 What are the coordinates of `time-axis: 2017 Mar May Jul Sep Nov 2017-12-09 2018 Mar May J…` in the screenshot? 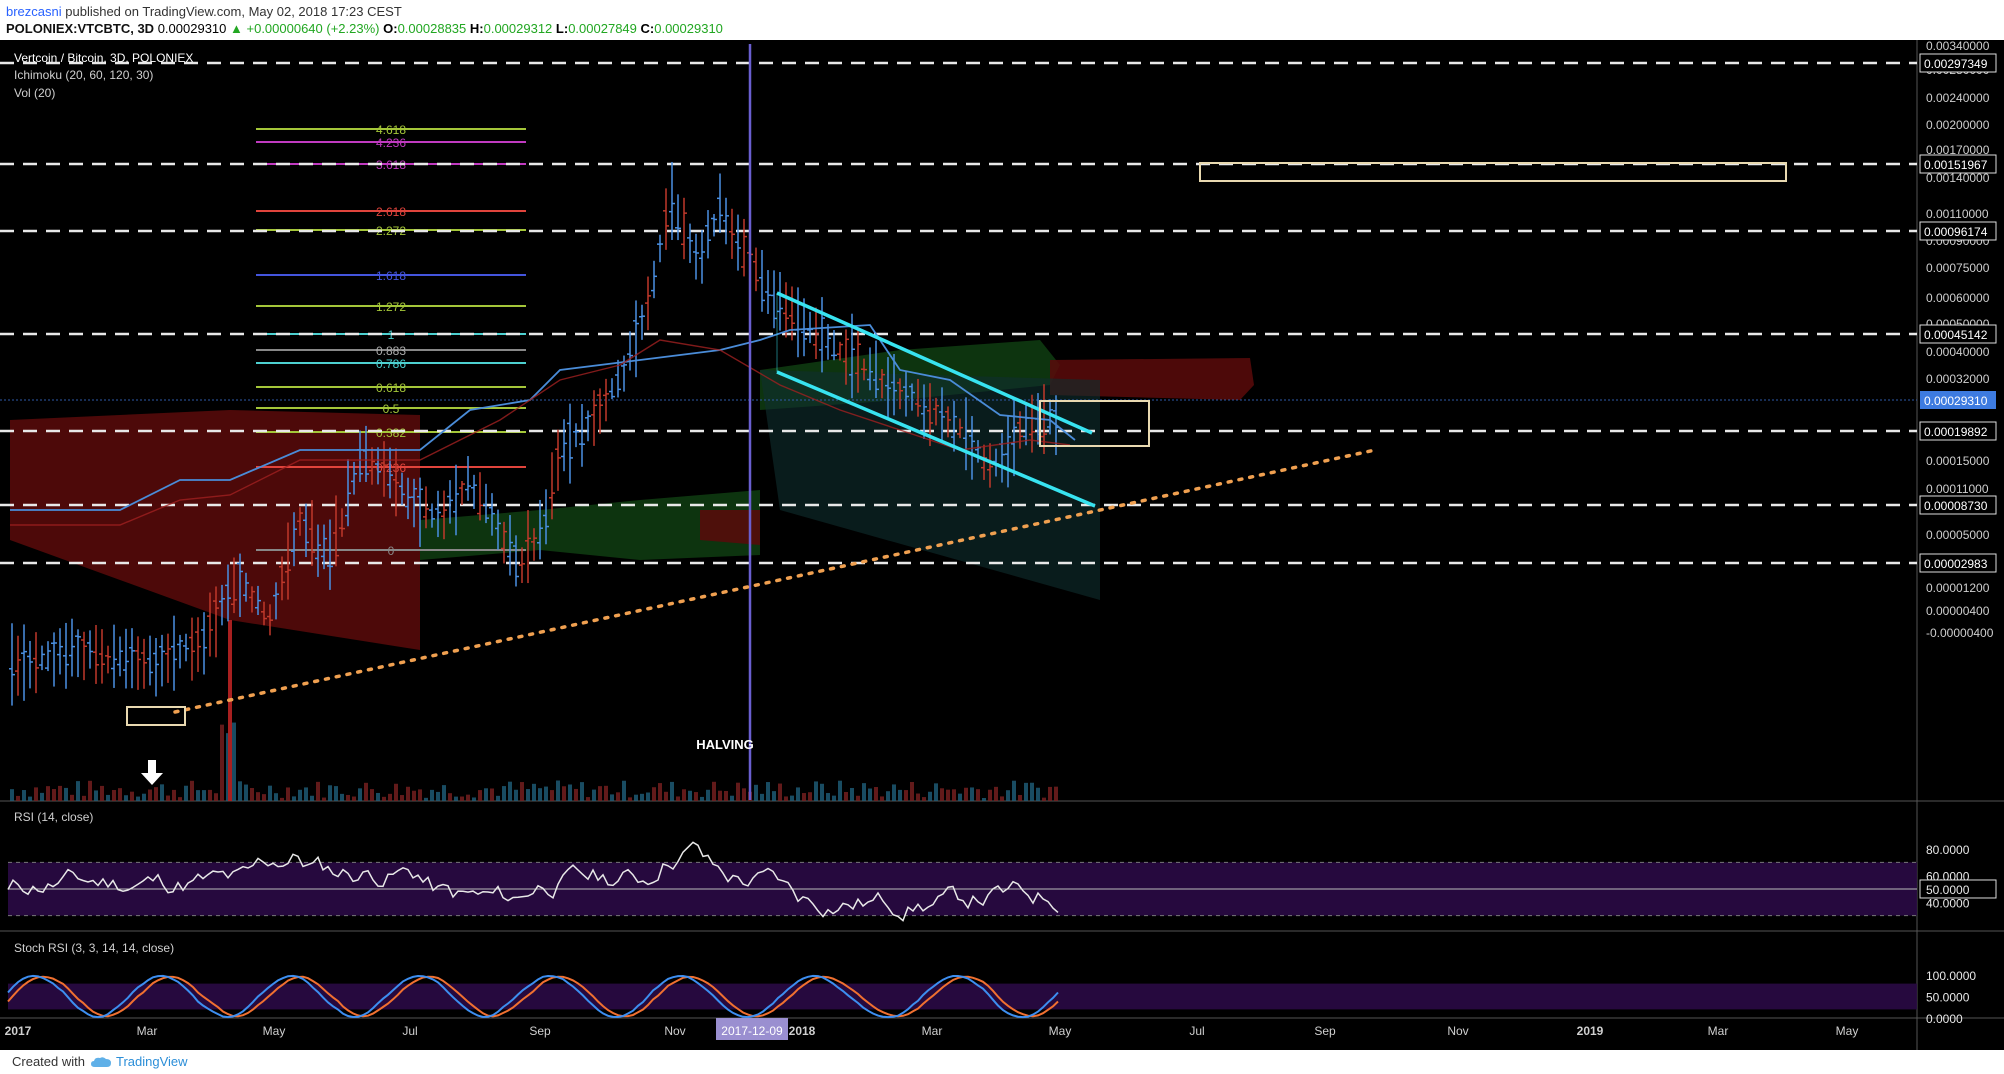 It's located at (932, 1029).